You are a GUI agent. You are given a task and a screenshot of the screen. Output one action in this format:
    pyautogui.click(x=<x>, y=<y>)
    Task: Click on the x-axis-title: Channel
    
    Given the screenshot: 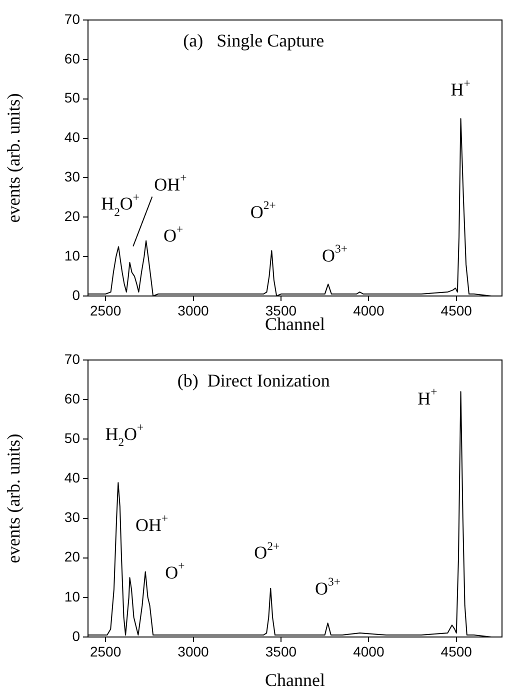 What is the action you would take?
    pyautogui.click(x=295, y=680)
    